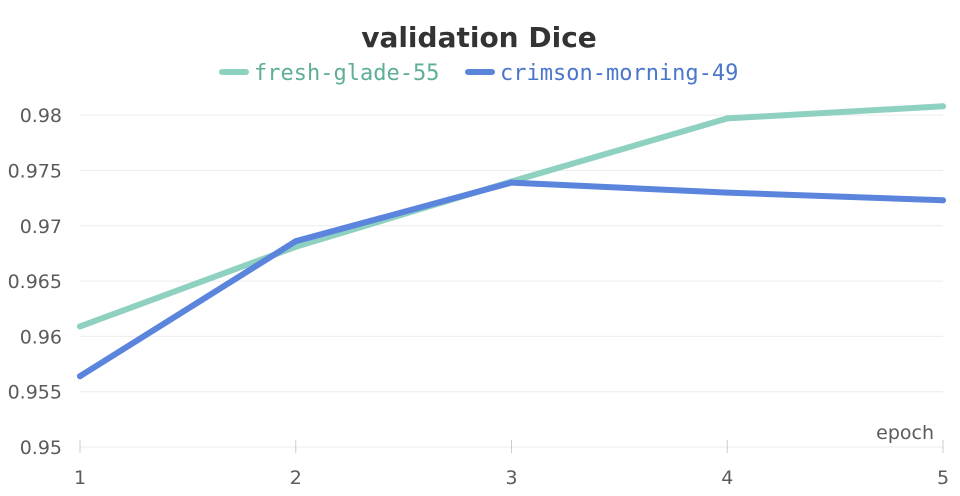 The height and width of the screenshot is (496, 960). I want to click on y-tick-label: 0.95, so click(41, 448).